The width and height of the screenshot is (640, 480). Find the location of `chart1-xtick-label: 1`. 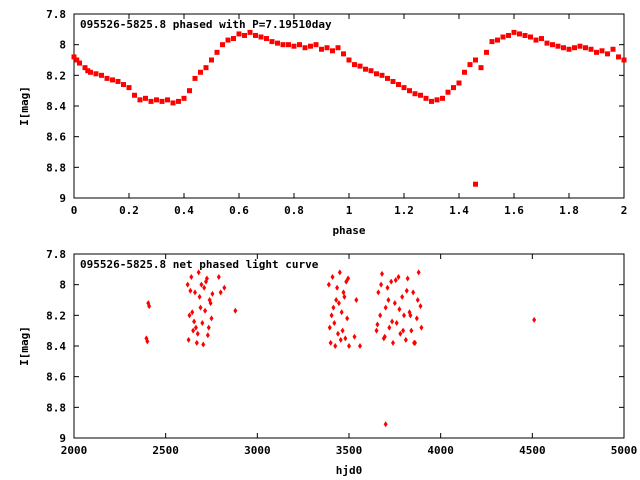

chart1-xtick-label: 1 is located at coordinates (349, 210).